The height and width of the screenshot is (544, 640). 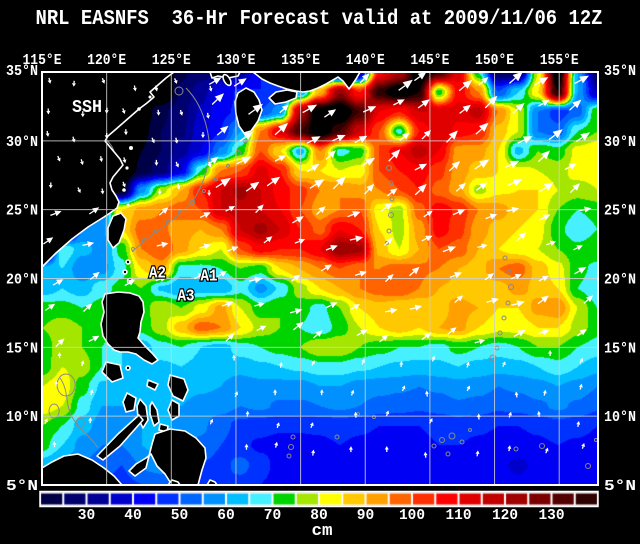 What do you see at coordinates (429, 60) in the screenshot?
I see `svg-text: 145°E` at bounding box center [429, 60].